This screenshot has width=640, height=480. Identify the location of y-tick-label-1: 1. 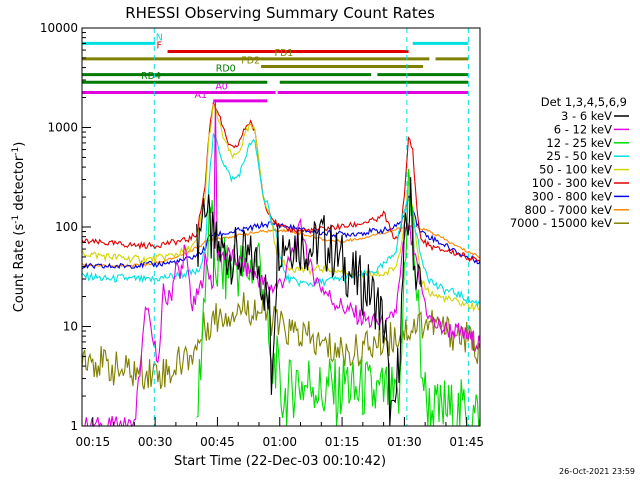
(74, 426).